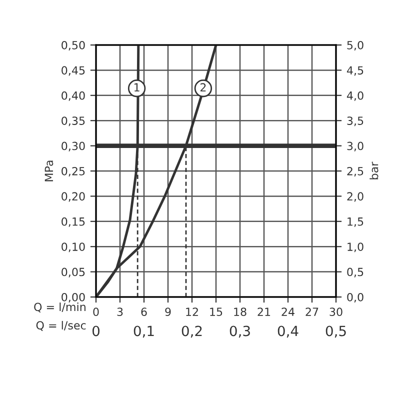 The width and height of the screenshot is (400, 400). What do you see at coordinates (203, 87) in the screenshot?
I see `annotation: 2` at bounding box center [203, 87].